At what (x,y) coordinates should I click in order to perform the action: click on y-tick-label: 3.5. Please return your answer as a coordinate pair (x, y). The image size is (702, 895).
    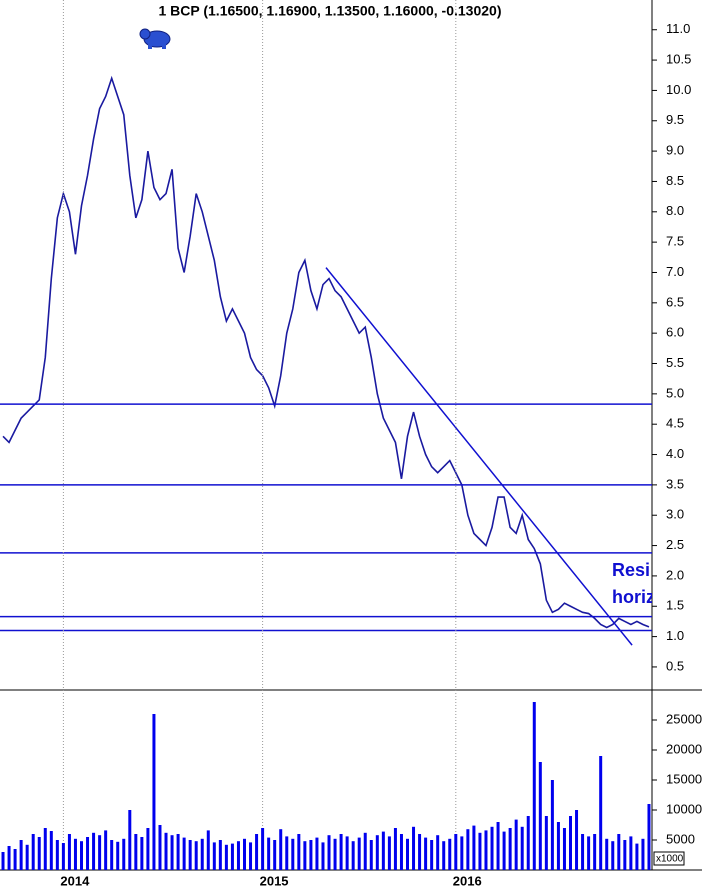
    Looking at the image, I should click on (675, 483).